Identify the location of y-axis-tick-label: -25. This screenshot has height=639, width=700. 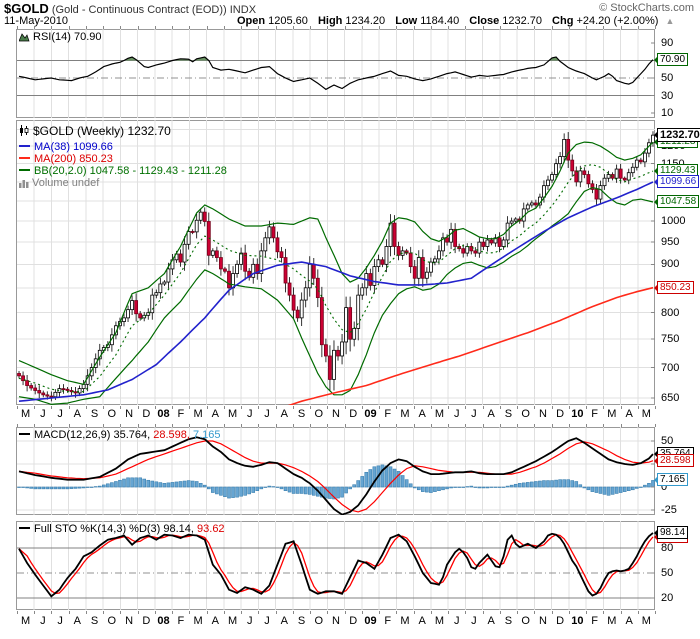
(669, 510).